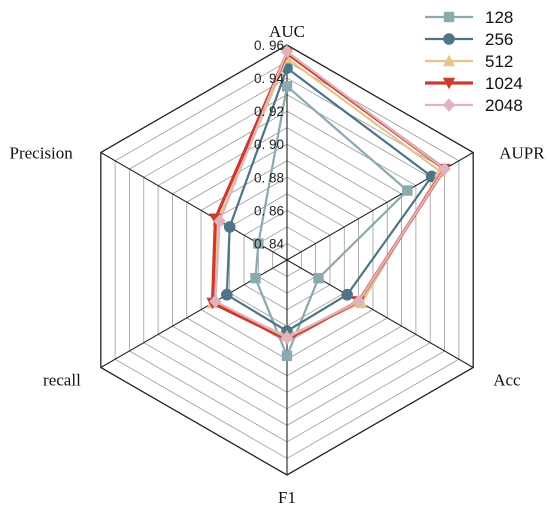  What do you see at coordinates (407, 190) in the screenshot?
I see `data-point-128-aupr` at bounding box center [407, 190].